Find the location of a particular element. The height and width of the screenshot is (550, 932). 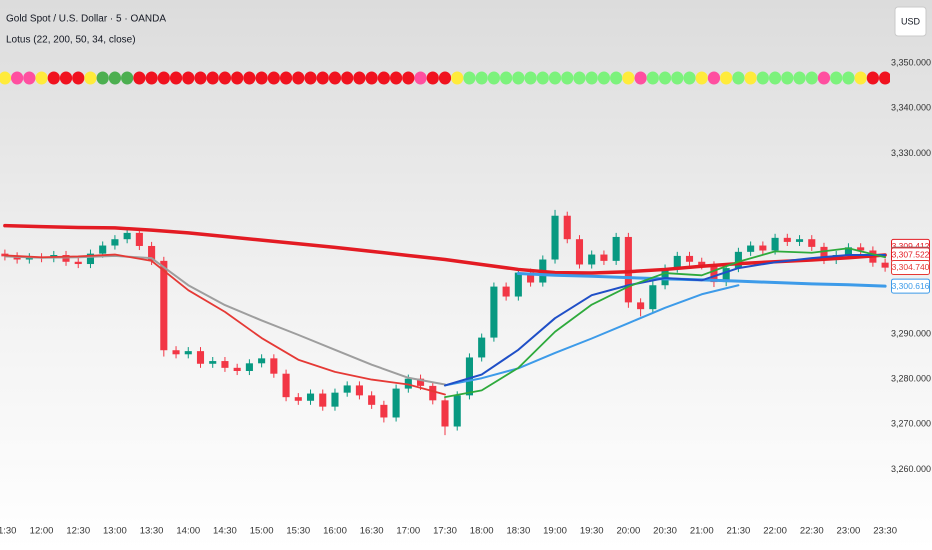

x-tick-label: 15:00 is located at coordinates (262, 531).